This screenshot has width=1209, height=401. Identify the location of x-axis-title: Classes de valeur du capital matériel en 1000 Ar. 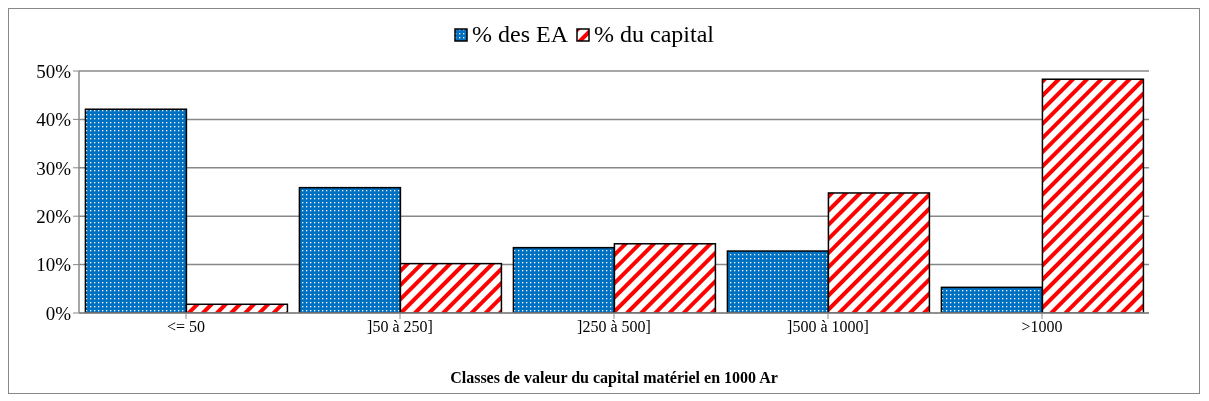
(614, 378).